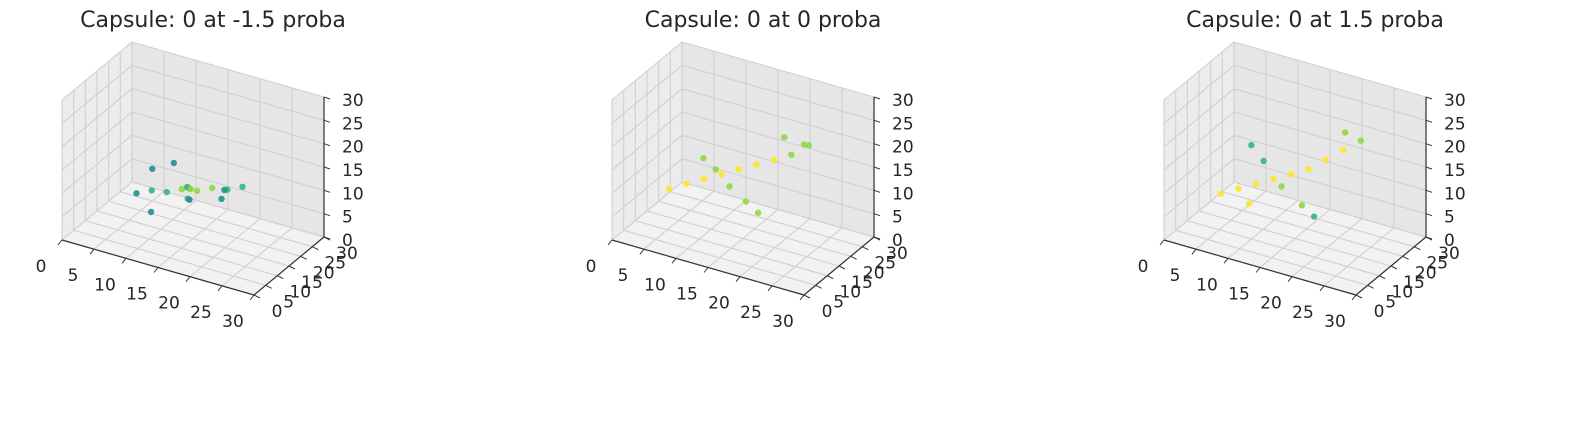 This screenshot has height=424, width=1570. What do you see at coordinates (1175, 276) in the screenshot?
I see `x-tick-label: 5` at bounding box center [1175, 276].